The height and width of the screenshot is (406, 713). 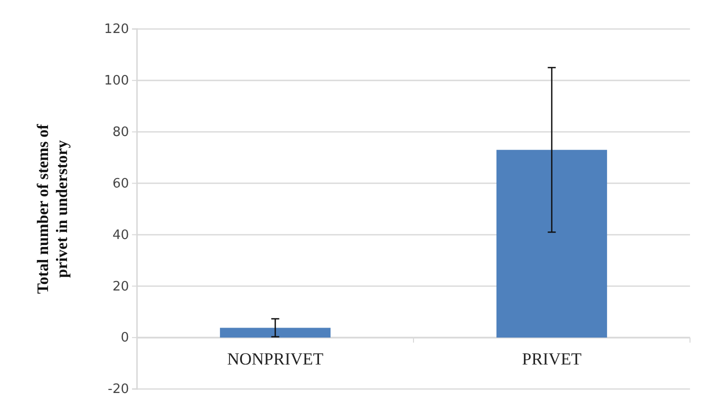 What do you see at coordinates (53, 208) in the screenshot?
I see `y-axis-title: Total number of stems of privet in understory` at bounding box center [53, 208].